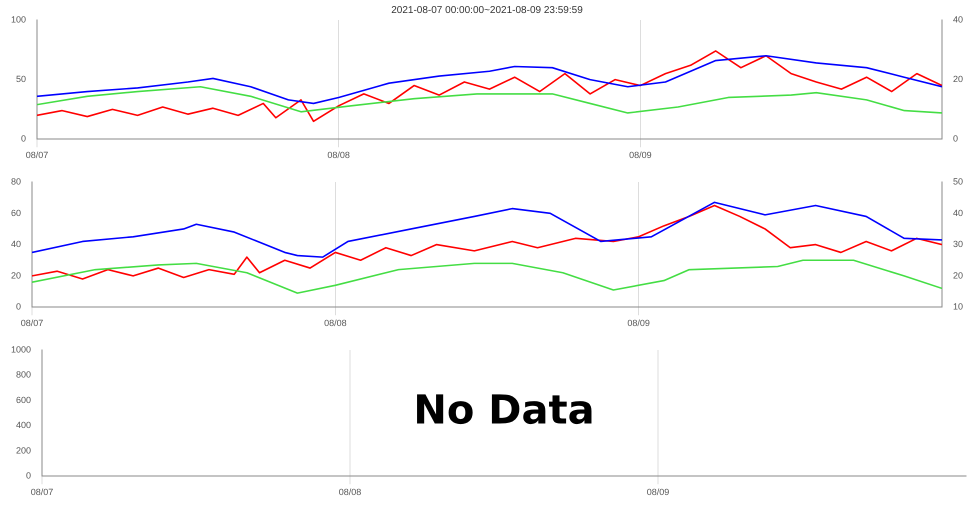 The width and height of the screenshot is (974, 505). What do you see at coordinates (487, 10) in the screenshot?
I see `chart-title: 2021-08-07 00:00:00~2021-08-09 23:59:59` at bounding box center [487, 10].